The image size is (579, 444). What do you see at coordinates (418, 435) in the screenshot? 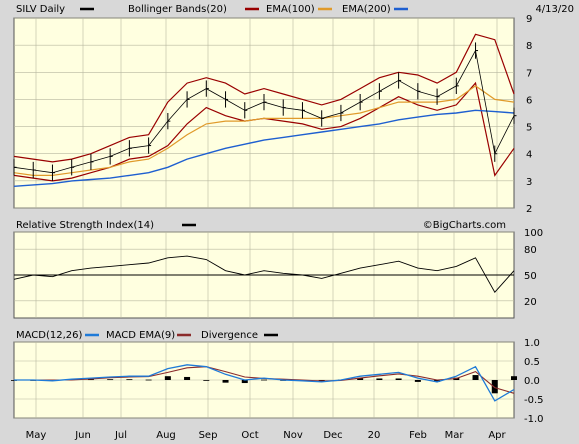
I see `x-tick-label: Feb` at bounding box center [418, 435].